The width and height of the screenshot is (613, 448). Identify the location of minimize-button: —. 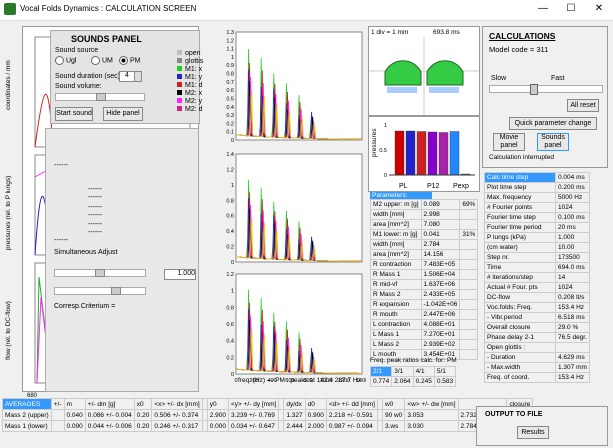
(543, 8).